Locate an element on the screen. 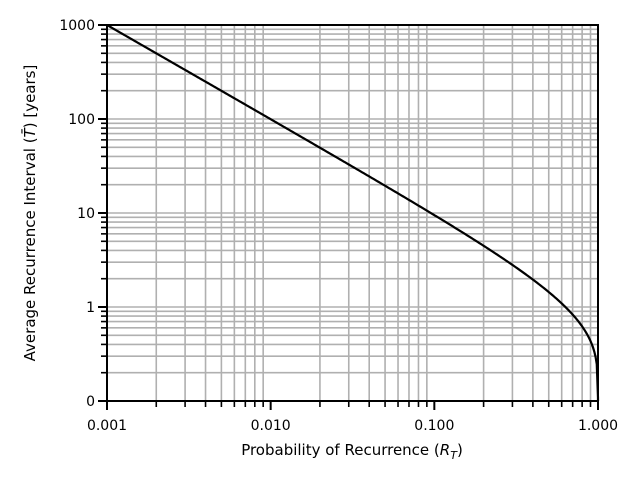 This screenshot has width=640, height=480. x-tick-labels: 0.001 0.010 0.100 1.000 is located at coordinates (352, 426).